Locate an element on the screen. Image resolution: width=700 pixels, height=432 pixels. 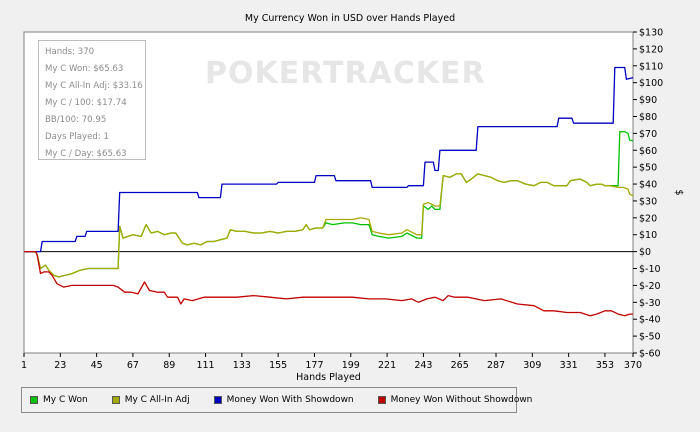
x-tick-label: 370 is located at coordinates (633, 365).